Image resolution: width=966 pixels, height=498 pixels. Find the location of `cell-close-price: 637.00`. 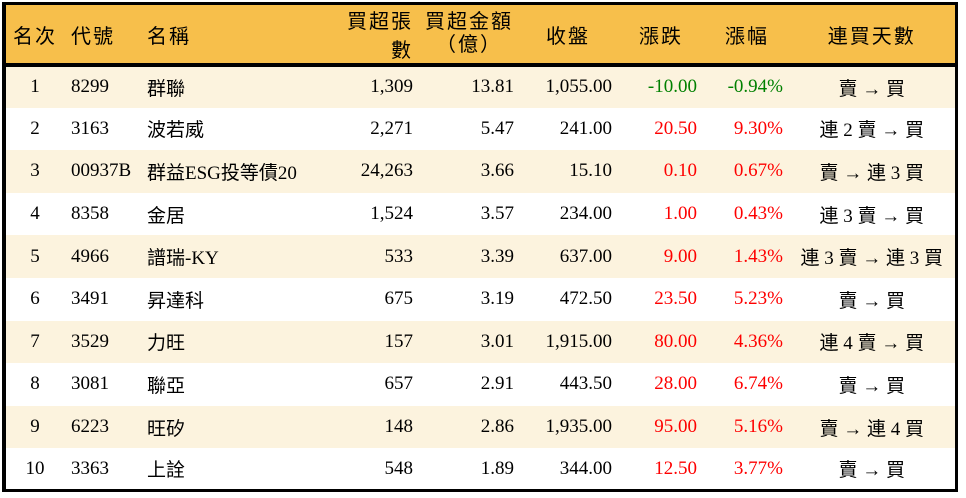

cell-close-price: 637.00 is located at coordinates (585, 256).